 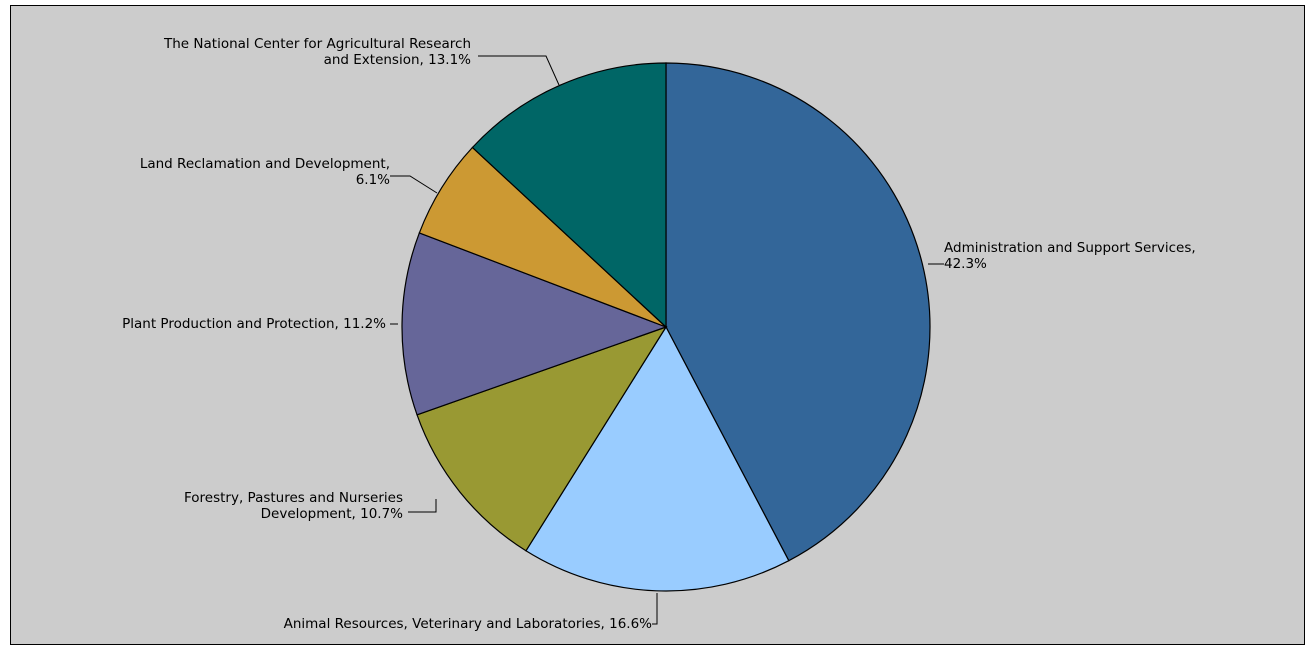 I want to click on slice-label-3: Plant Production and Protection, 11.2%, so click(x=254, y=324).